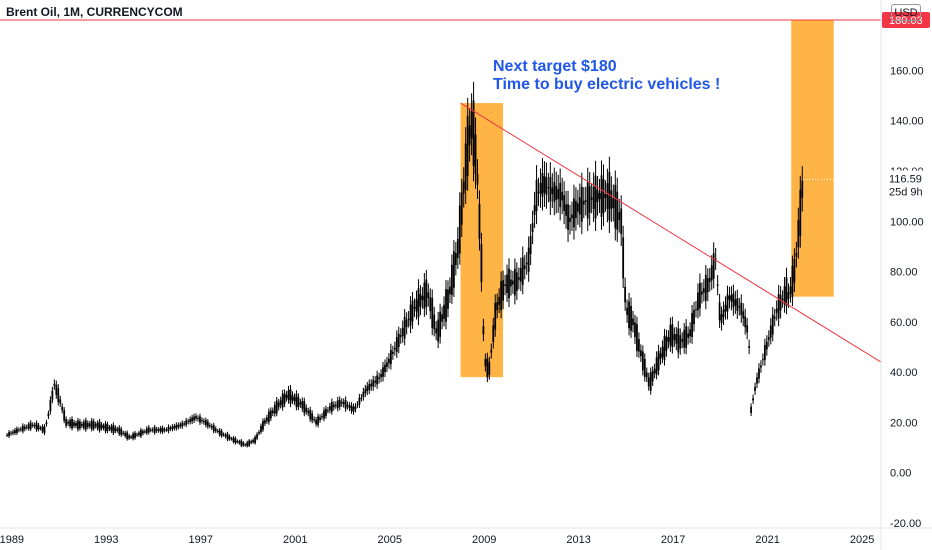 This screenshot has height=550, width=932. I want to click on annotation-line-2: Time to buy electric vehicles !, so click(607, 84).